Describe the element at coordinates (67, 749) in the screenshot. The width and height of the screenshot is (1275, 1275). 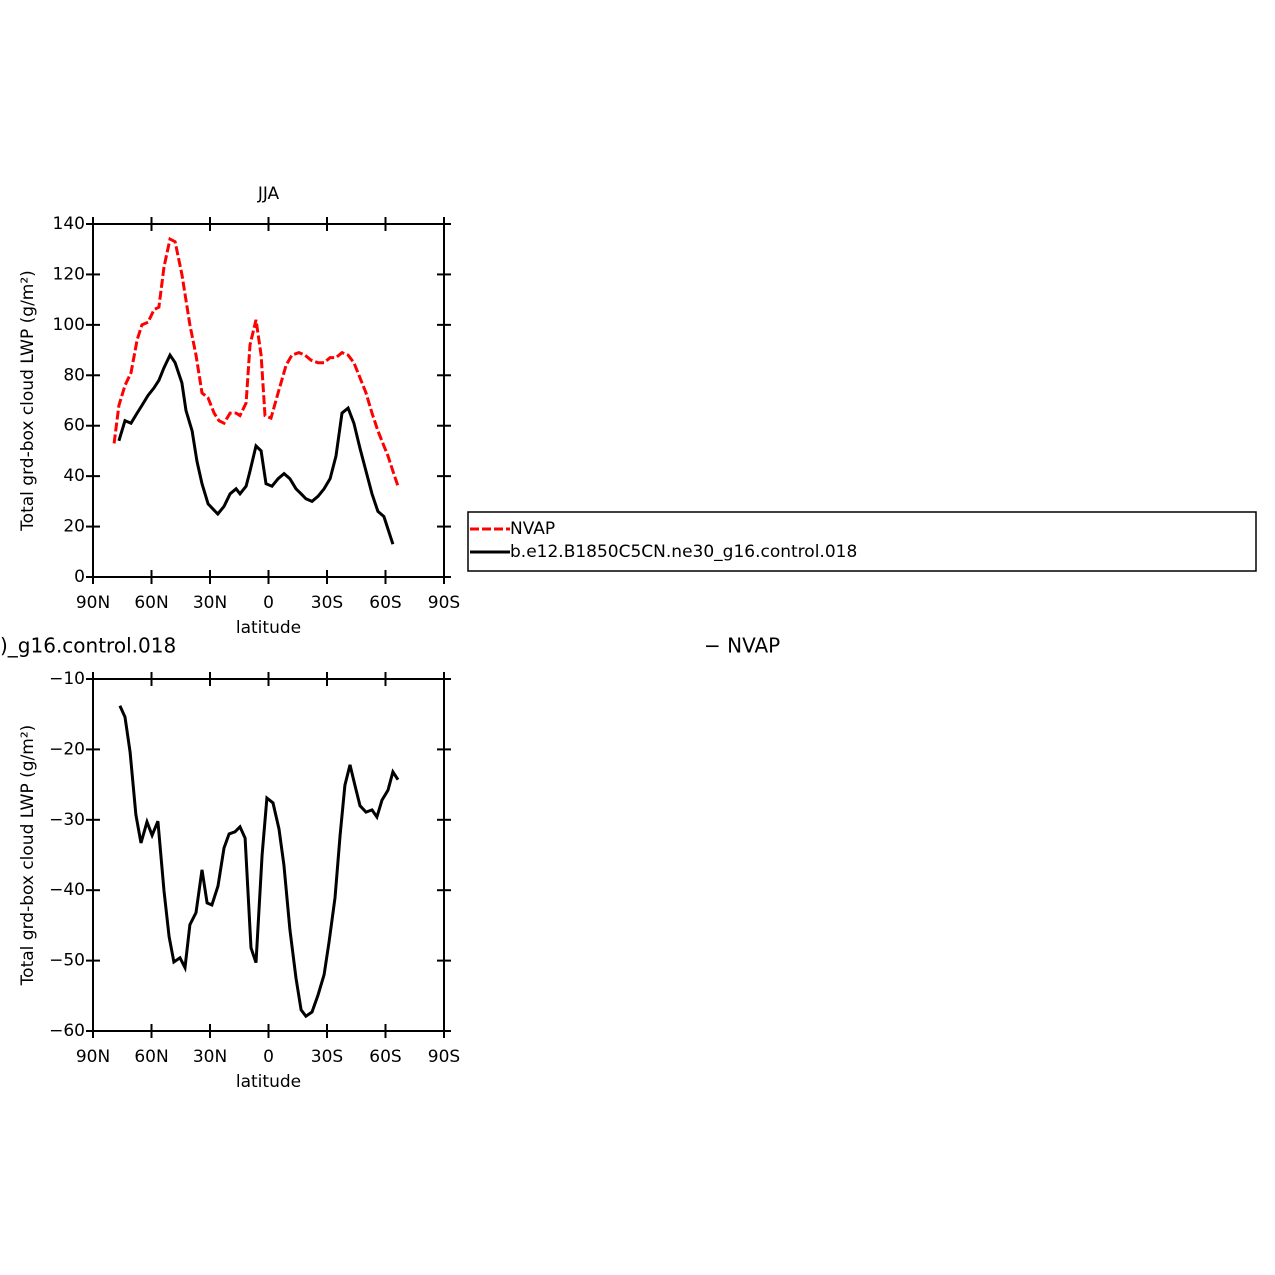
I see `y-tick-label: −20` at that location.